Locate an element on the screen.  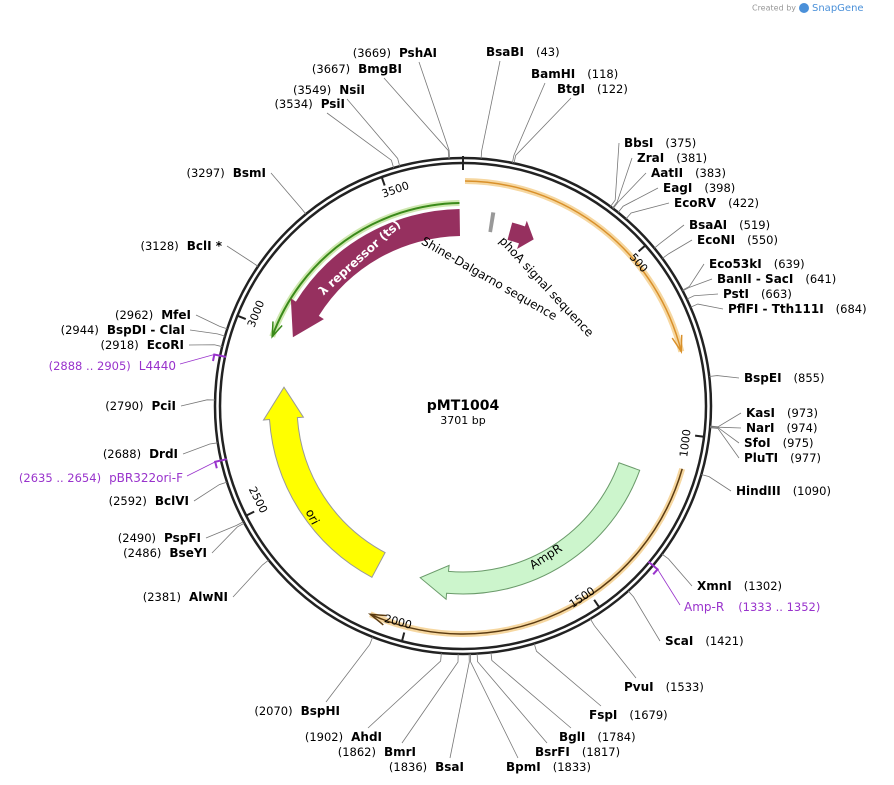
primer-label: (2888 .. 2905) L4440 is located at coordinates (112, 366).